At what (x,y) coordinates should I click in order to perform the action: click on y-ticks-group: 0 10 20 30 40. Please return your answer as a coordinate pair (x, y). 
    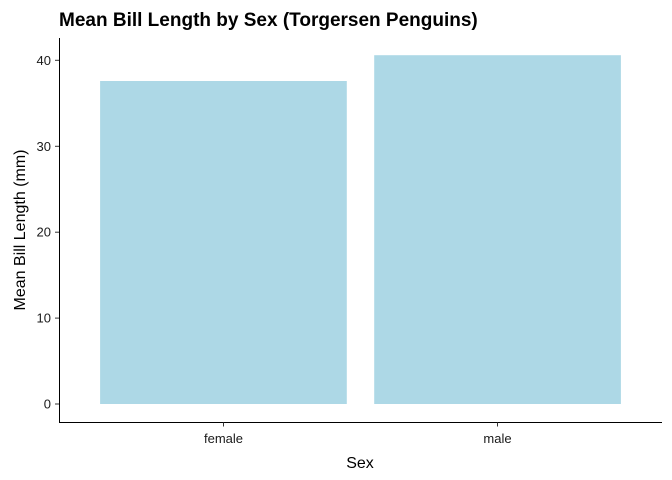
    Looking at the image, I should click on (48, 232).